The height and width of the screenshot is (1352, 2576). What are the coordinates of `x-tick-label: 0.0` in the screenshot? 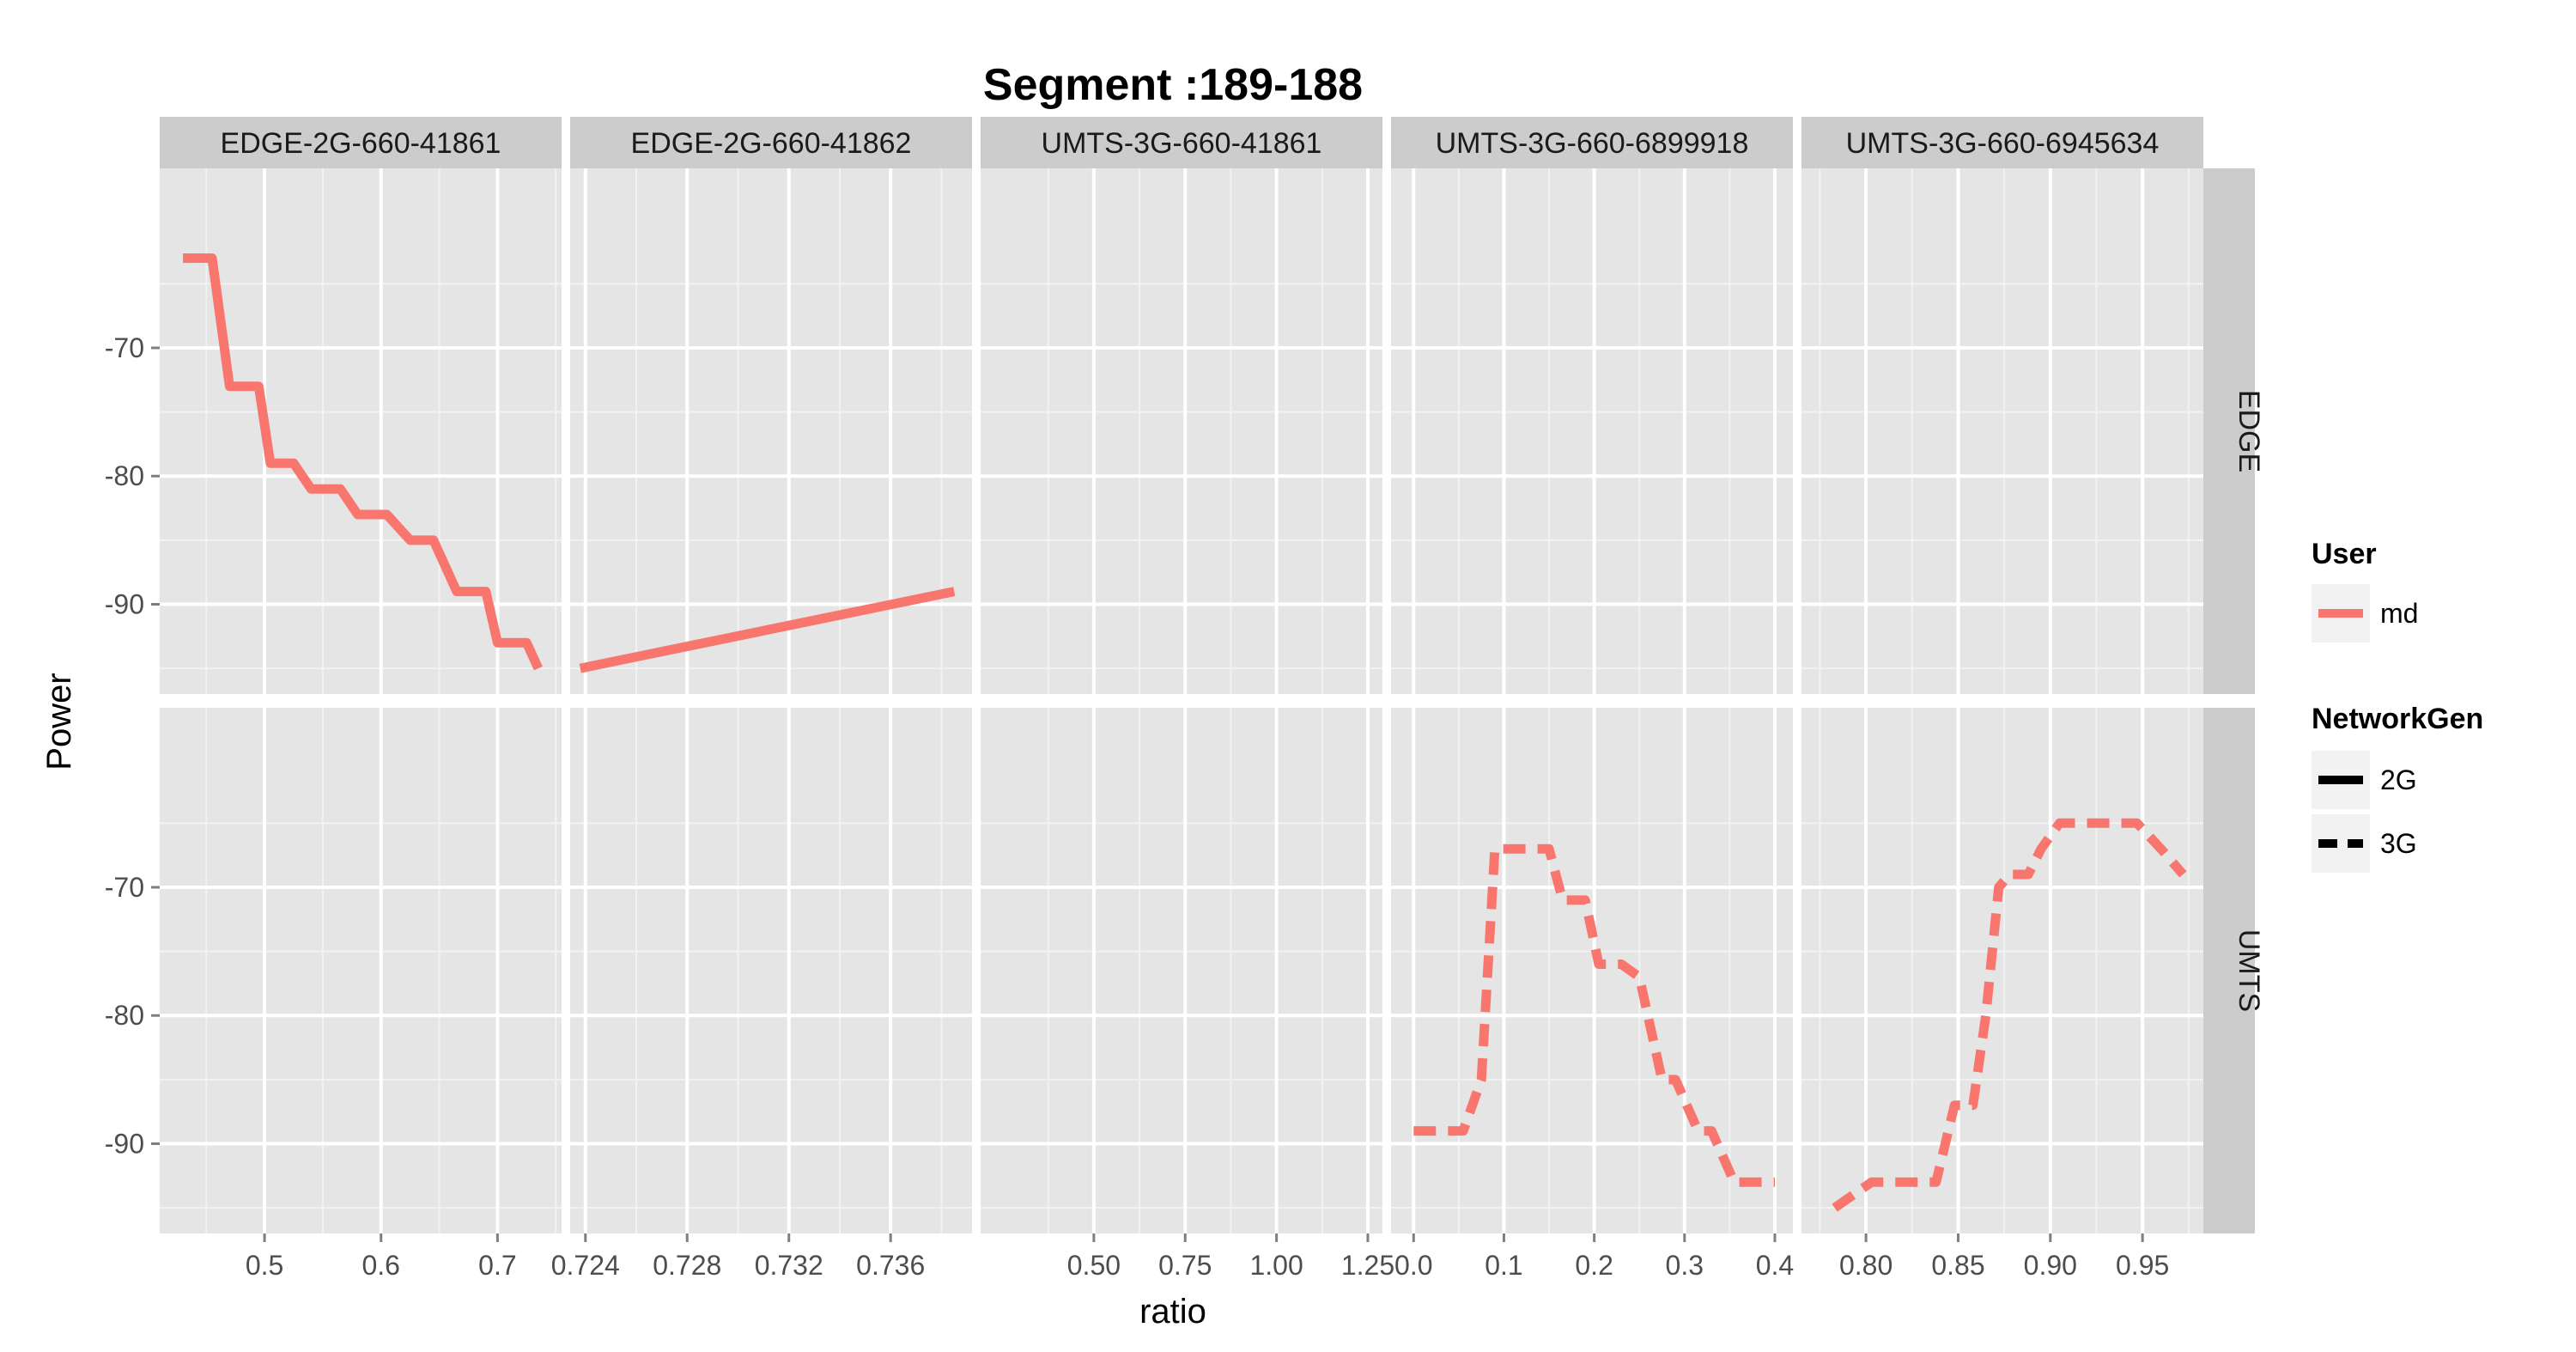 It's located at (1413, 1265).